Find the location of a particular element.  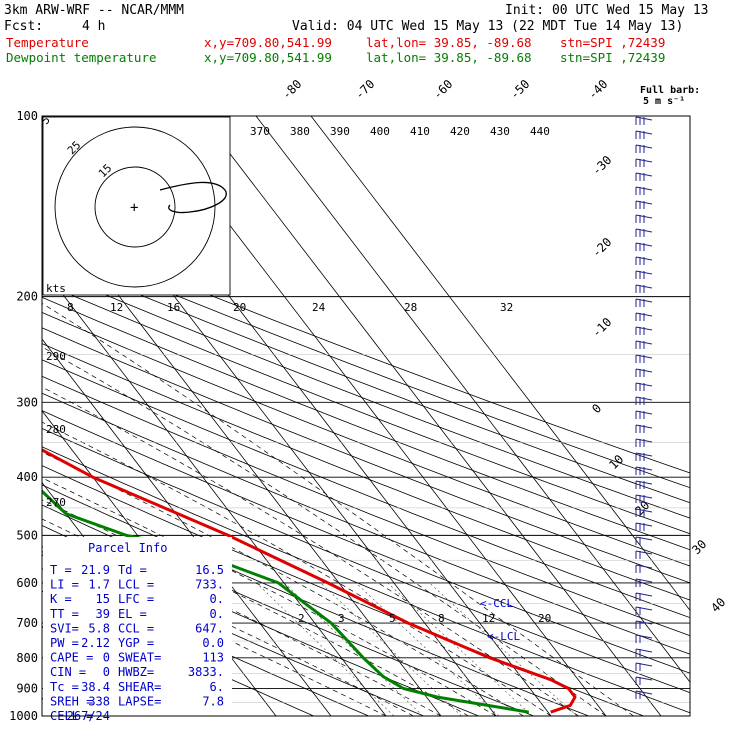

parcel-info-cell: 2.12 is located at coordinates (95, 643).